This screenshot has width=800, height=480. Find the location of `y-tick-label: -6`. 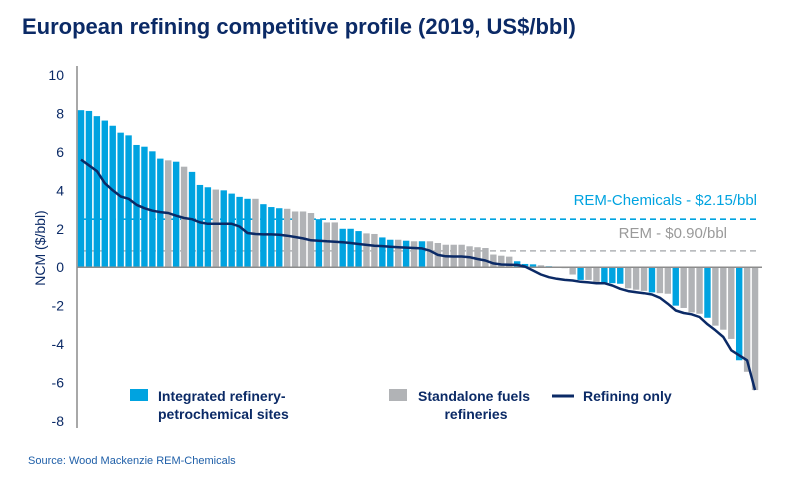

y-tick-label: -6 is located at coordinates (58, 383).